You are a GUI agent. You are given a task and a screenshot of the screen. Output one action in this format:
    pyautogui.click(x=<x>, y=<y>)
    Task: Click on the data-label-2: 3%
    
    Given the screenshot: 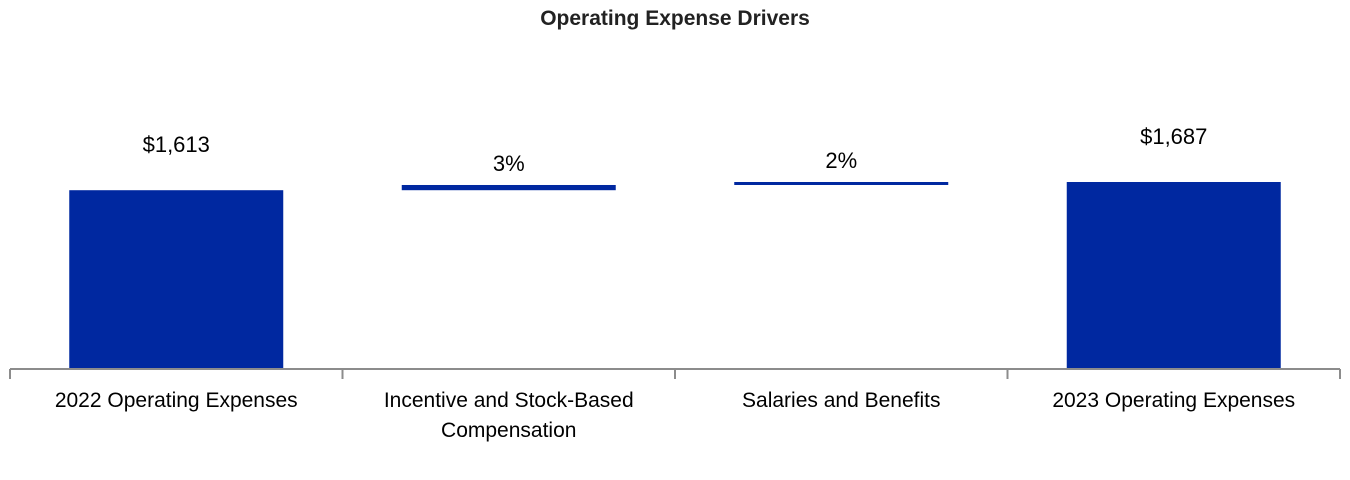 What is the action you would take?
    pyautogui.click(x=509, y=163)
    